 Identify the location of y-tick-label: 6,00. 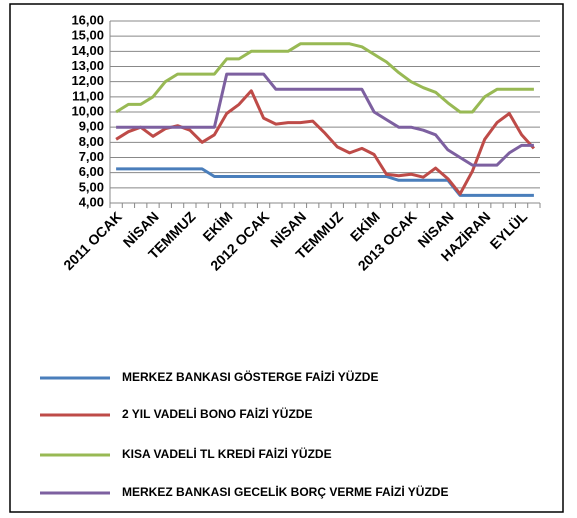
(91, 171).